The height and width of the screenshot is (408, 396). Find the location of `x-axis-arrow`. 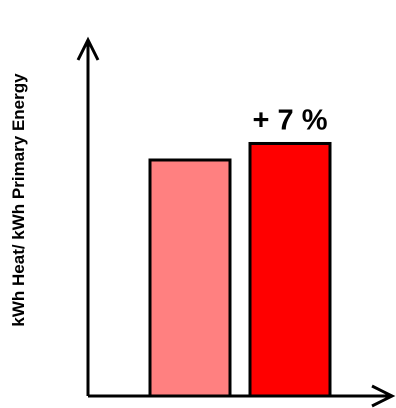

x-axis-arrow is located at coordinates (383, 396).